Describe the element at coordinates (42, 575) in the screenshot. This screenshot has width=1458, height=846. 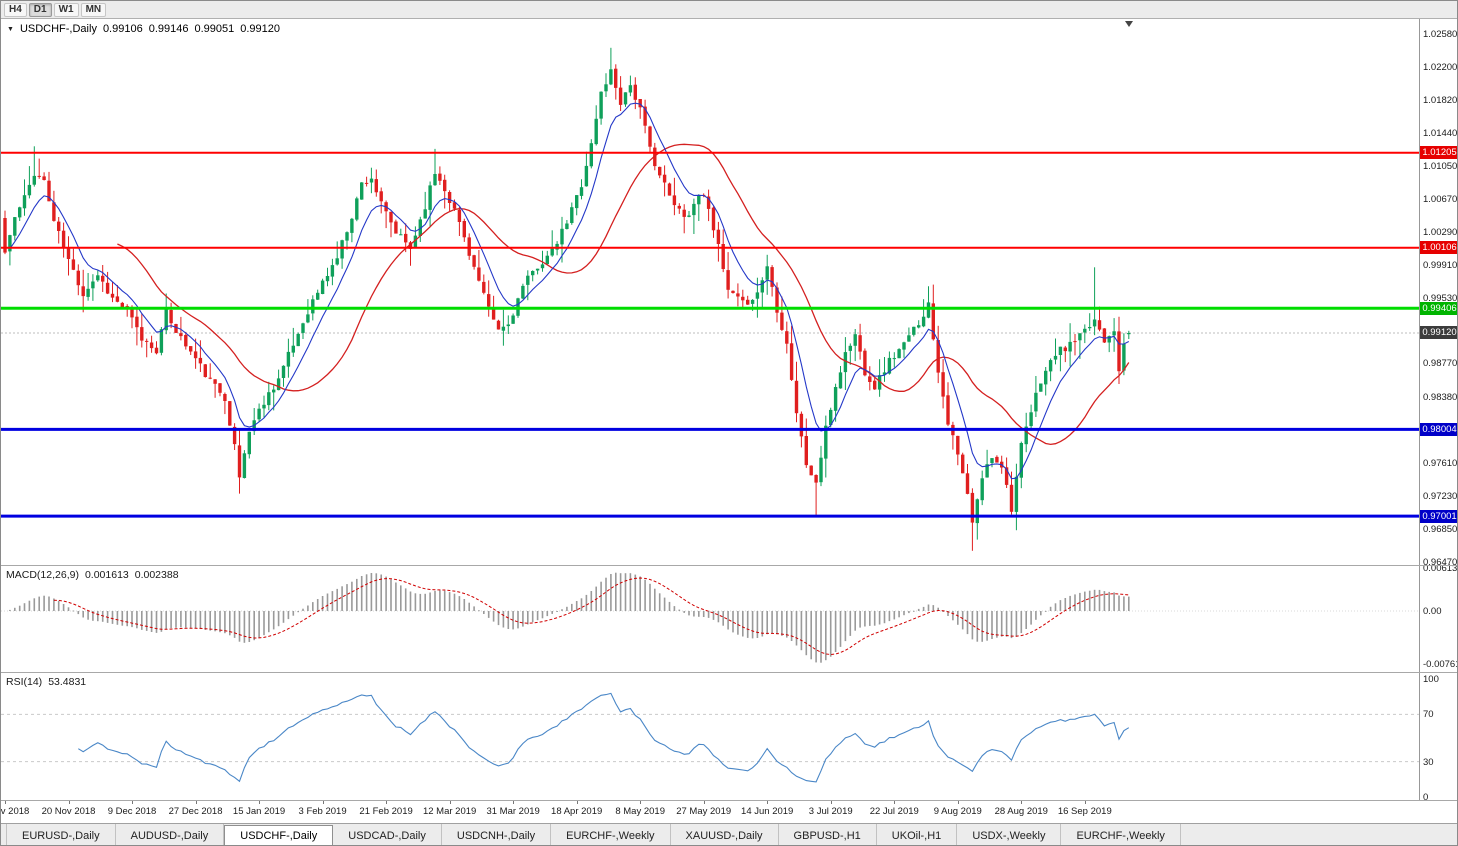
I see `macd-name: MACD(12,26,9)` at that location.